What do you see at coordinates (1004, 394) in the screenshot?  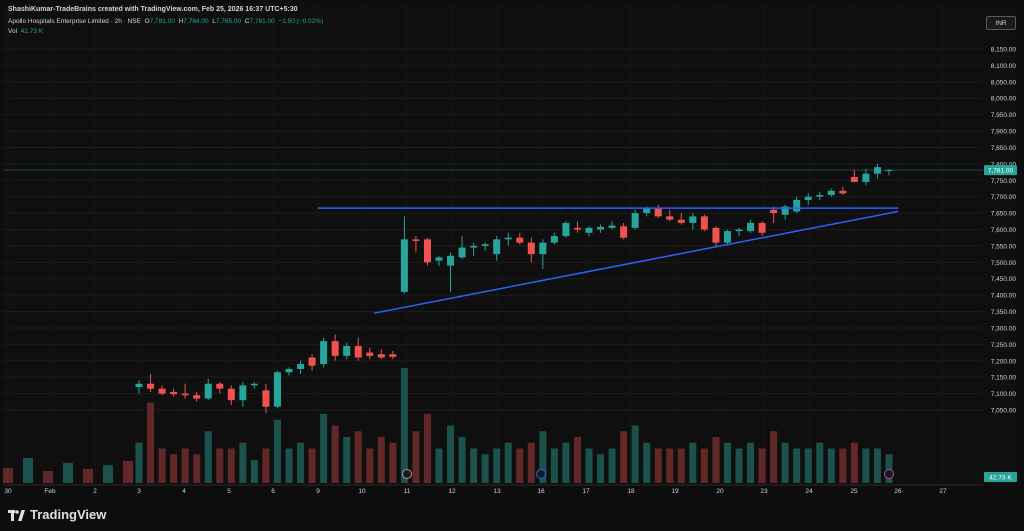 I see `y-tick-label: 7,100.00` at bounding box center [1004, 394].